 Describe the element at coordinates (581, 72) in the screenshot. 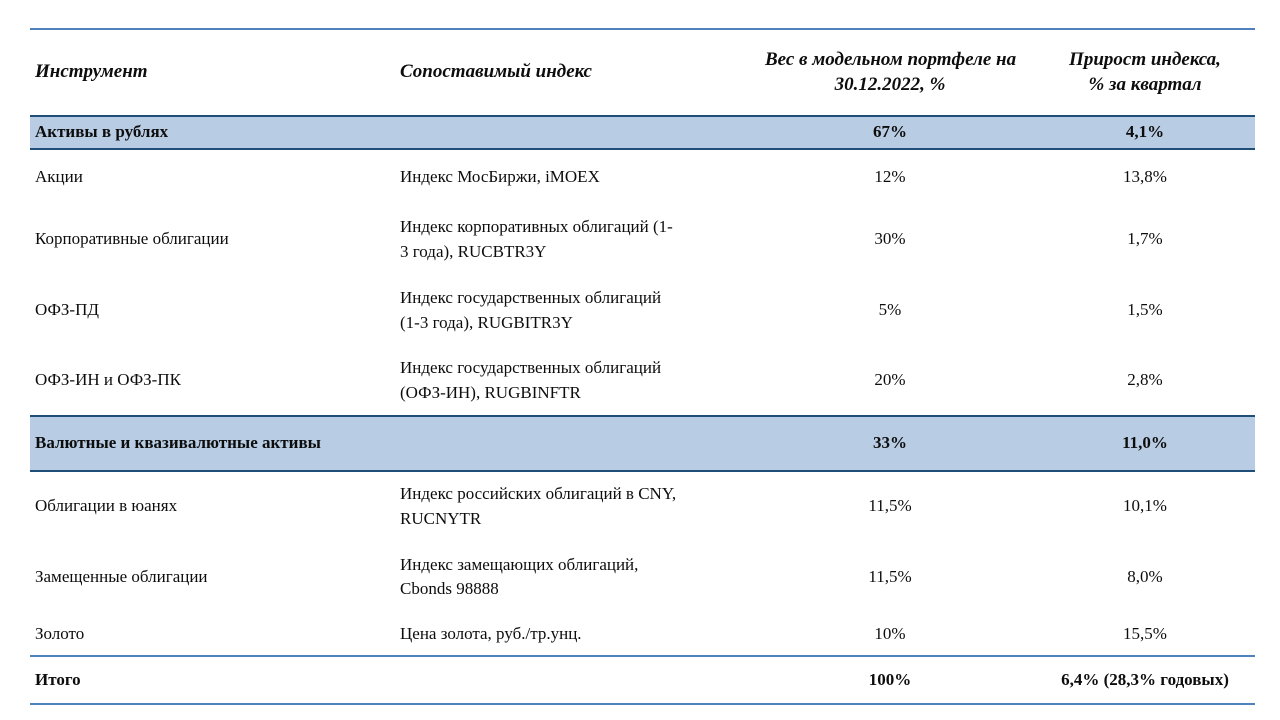

I see `col-header-index: Сопоставимый индекс` at that location.